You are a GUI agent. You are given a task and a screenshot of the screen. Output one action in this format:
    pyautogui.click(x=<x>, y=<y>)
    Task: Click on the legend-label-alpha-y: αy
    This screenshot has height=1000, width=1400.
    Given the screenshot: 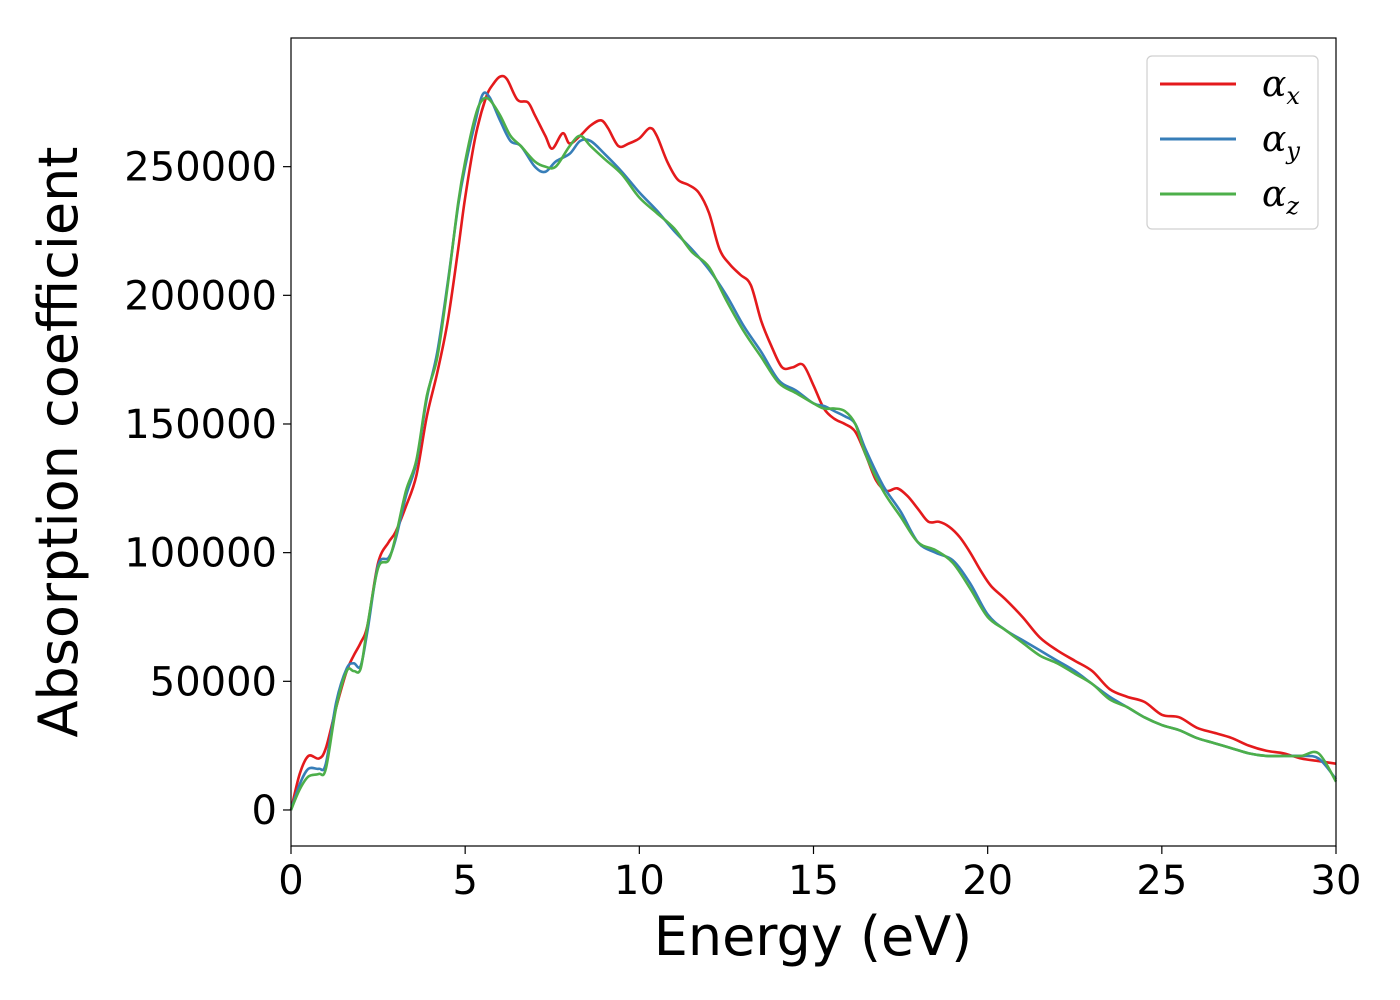 What is the action you would take?
    pyautogui.click(x=1281, y=142)
    